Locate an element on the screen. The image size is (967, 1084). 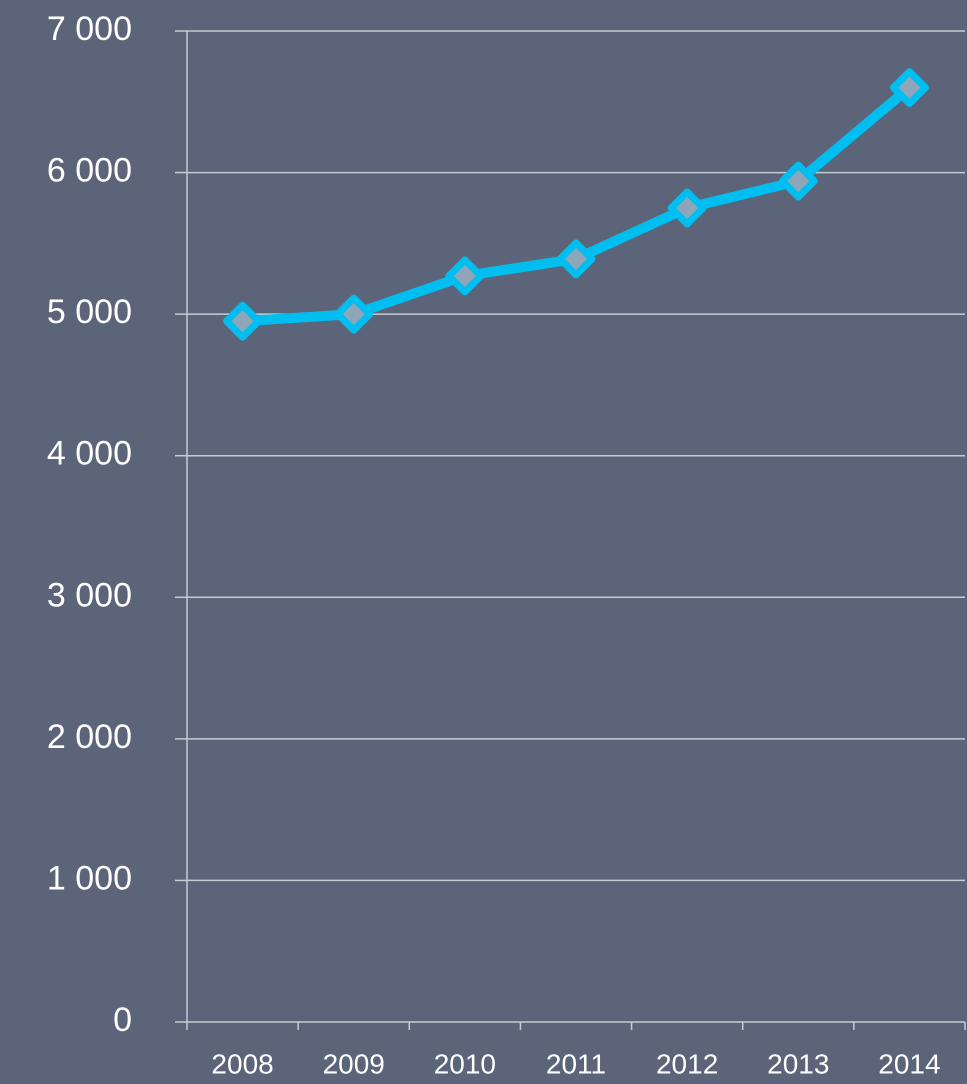
y-tick-label: 3 000 is located at coordinates (89, 595).